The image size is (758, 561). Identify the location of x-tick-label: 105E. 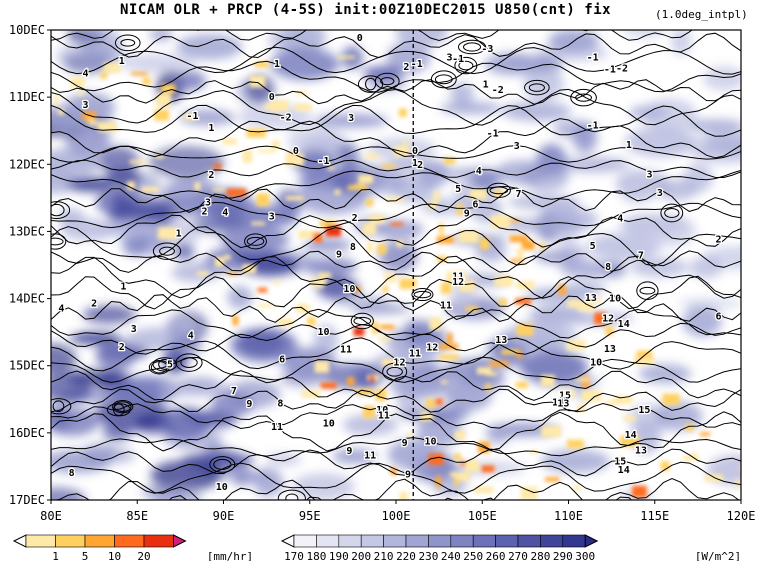
(482, 516).